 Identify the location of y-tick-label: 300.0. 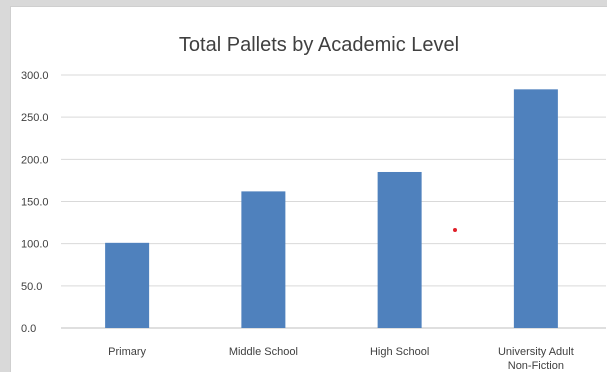
(35, 76).